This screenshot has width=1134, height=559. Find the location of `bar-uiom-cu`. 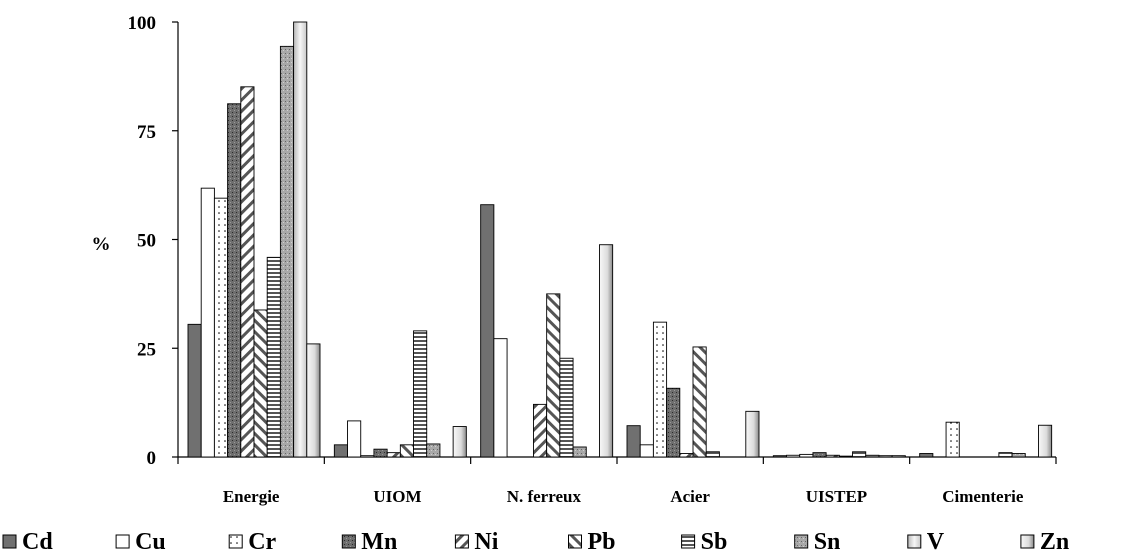

bar-uiom-cu is located at coordinates (354, 439).